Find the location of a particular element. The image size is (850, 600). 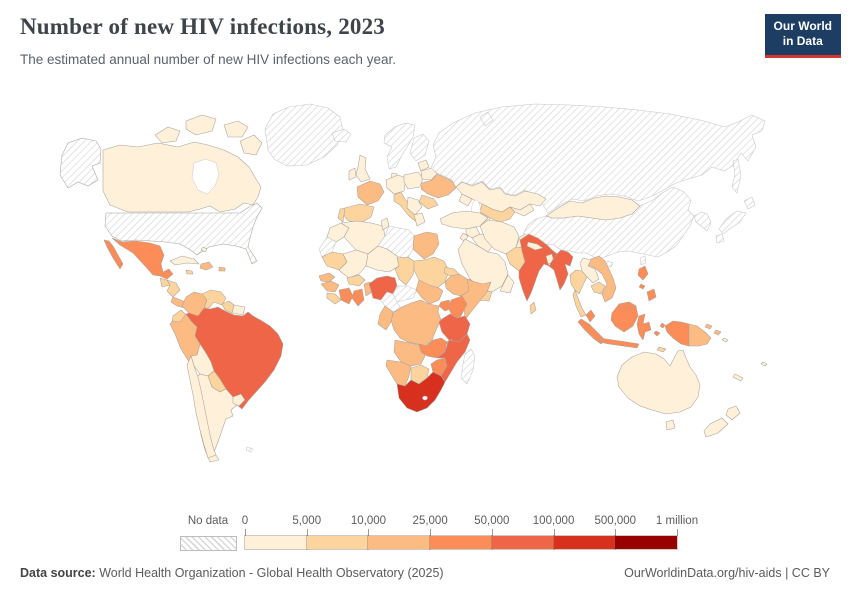

legend-no-data-swatch is located at coordinates (208, 543).